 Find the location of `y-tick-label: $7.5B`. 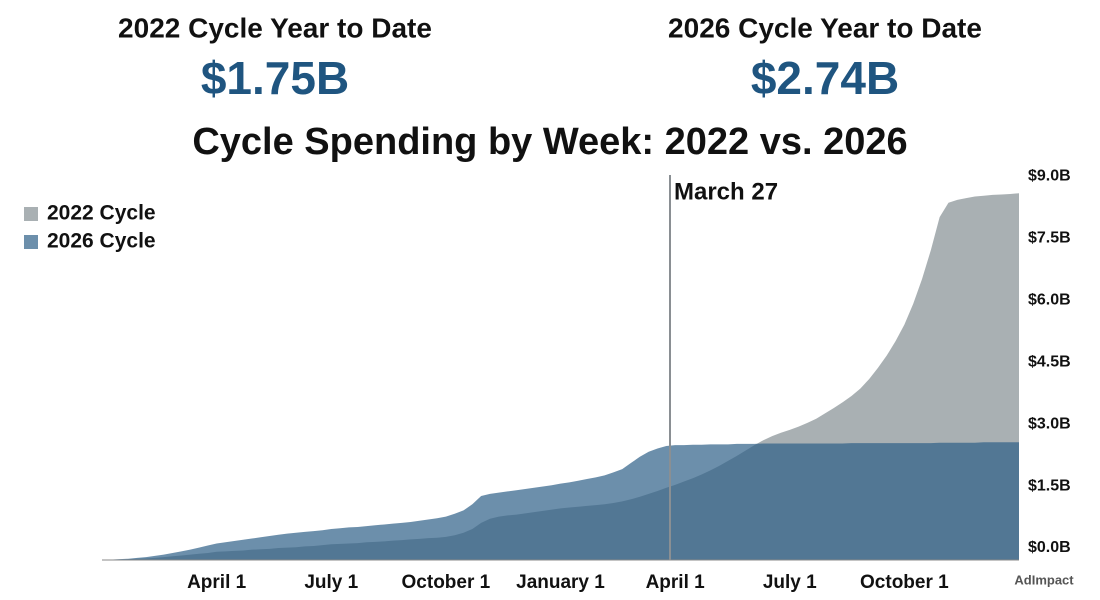

y-tick-label: $7.5B is located at coordinates (1049, 237).